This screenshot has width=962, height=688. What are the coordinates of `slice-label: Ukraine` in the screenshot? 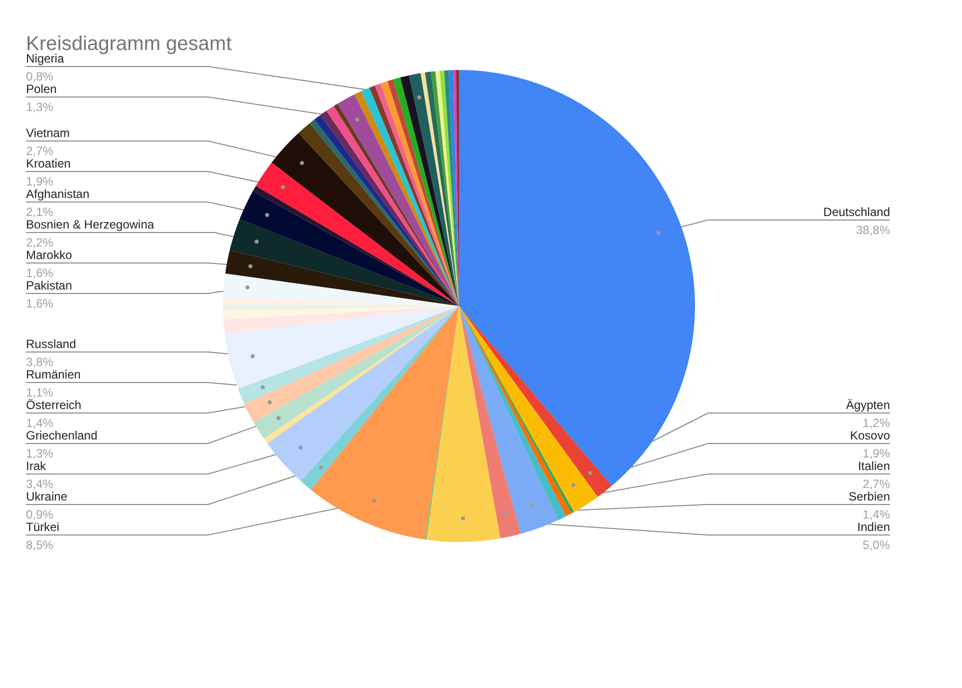 It's located at (47, 497).